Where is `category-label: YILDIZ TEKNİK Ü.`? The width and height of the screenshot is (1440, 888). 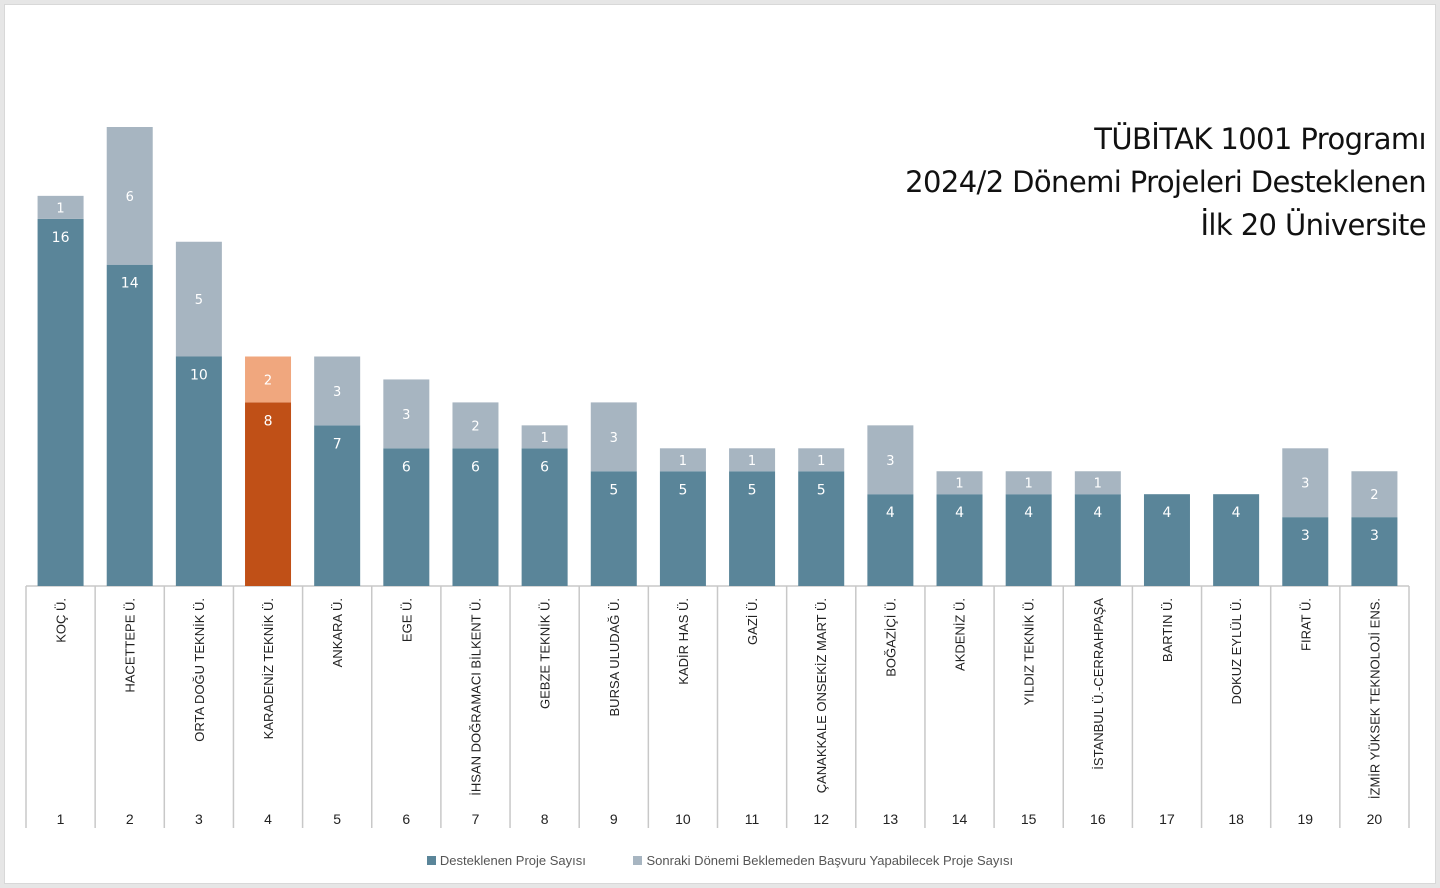 category-label: YILDIZ TEKNİK Ü. is located at coordinates (1029, 651).